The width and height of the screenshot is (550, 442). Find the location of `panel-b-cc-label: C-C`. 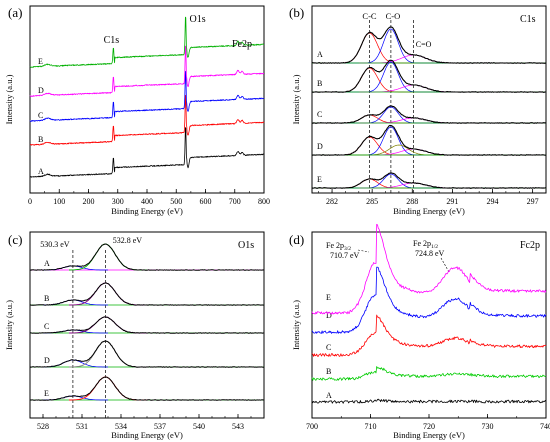

panel-b-cc-label: C-C is located at coordinates (369, 16).